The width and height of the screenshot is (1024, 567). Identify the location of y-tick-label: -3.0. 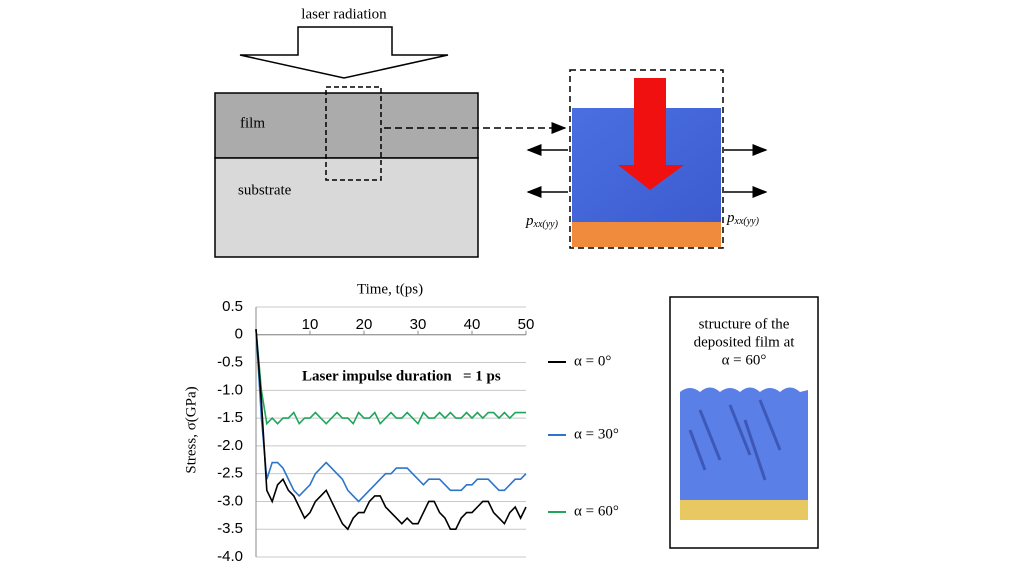
(230, 500).